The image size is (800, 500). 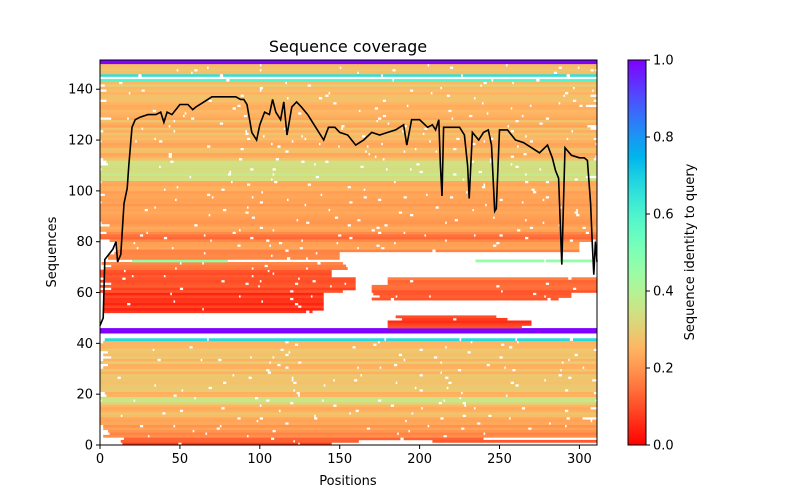 What do you see at coordinates (499, 459) in the screenshot?
I see `x-tick-label: 250` at bounding box center [499, 459].